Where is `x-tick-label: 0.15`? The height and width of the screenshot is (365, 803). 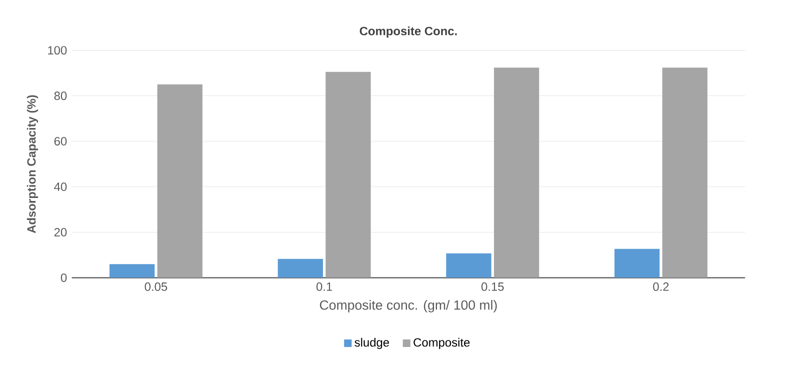
x-tick-label: 0.15 is located at coordinates (492, 287).